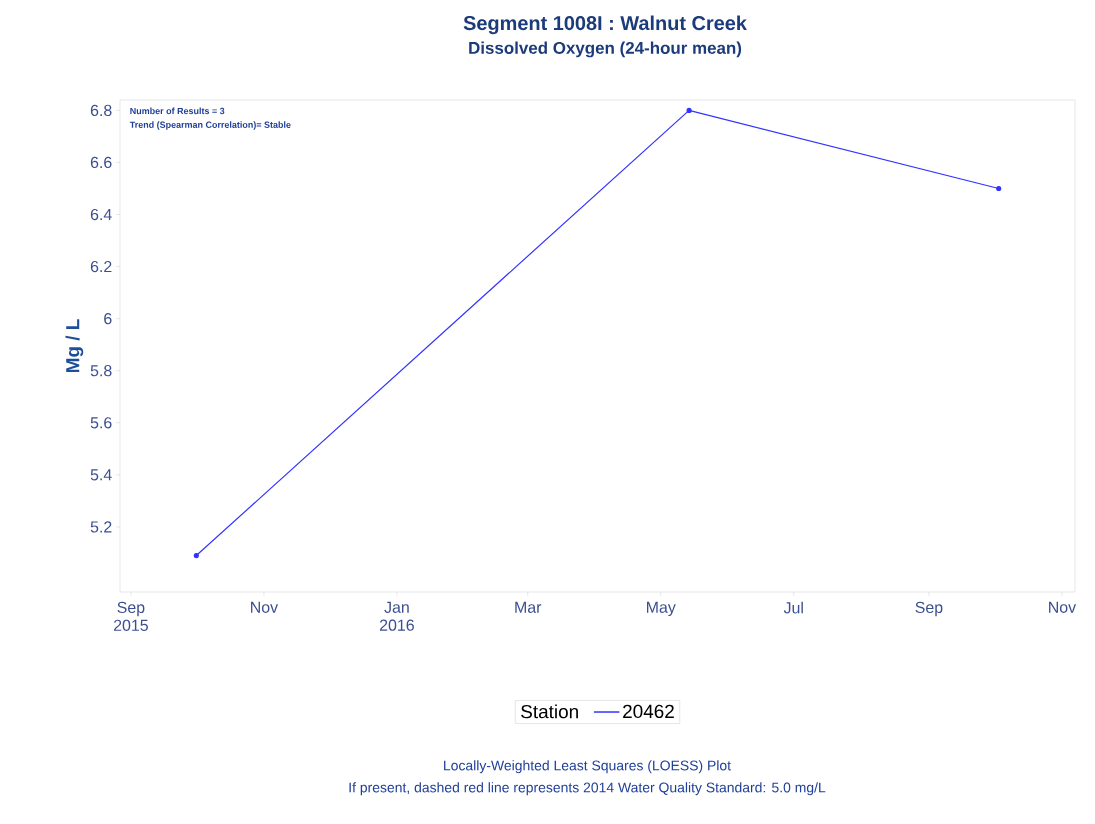  I want to click on text: Locally-Weighted Least Squares (LOESS) Plot, so click(587, 767).